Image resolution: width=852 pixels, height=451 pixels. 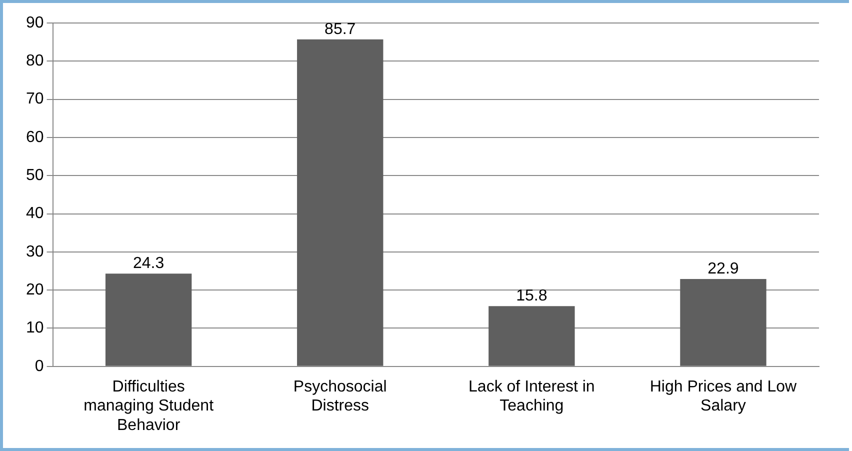 What do you see at coordinates (35, 289) in the screenshot?
I see `y-tick-label: 20` at bounding box center [35, 289].